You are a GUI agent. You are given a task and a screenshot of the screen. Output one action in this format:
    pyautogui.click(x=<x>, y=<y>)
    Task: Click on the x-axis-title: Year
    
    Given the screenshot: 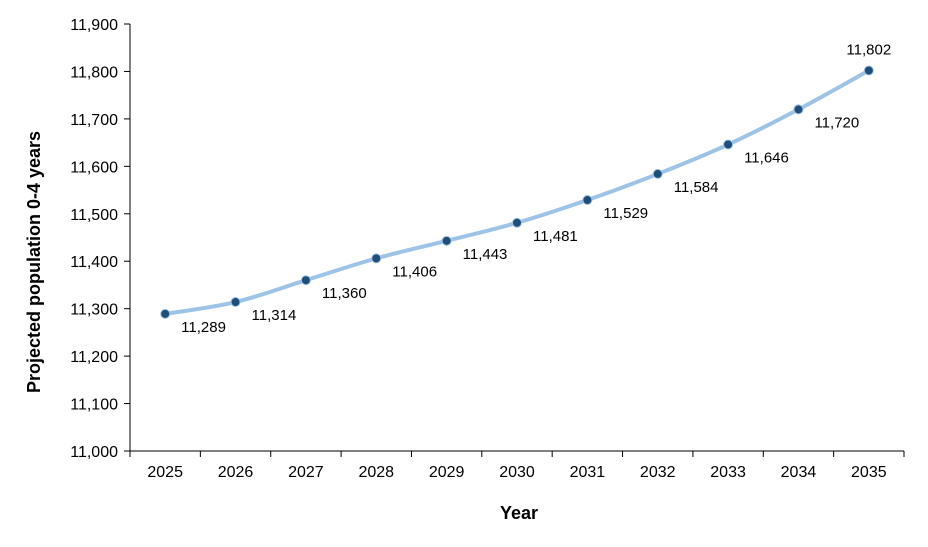 What is the action you would take?
    pyautogui.click(x=519, y=513)
    